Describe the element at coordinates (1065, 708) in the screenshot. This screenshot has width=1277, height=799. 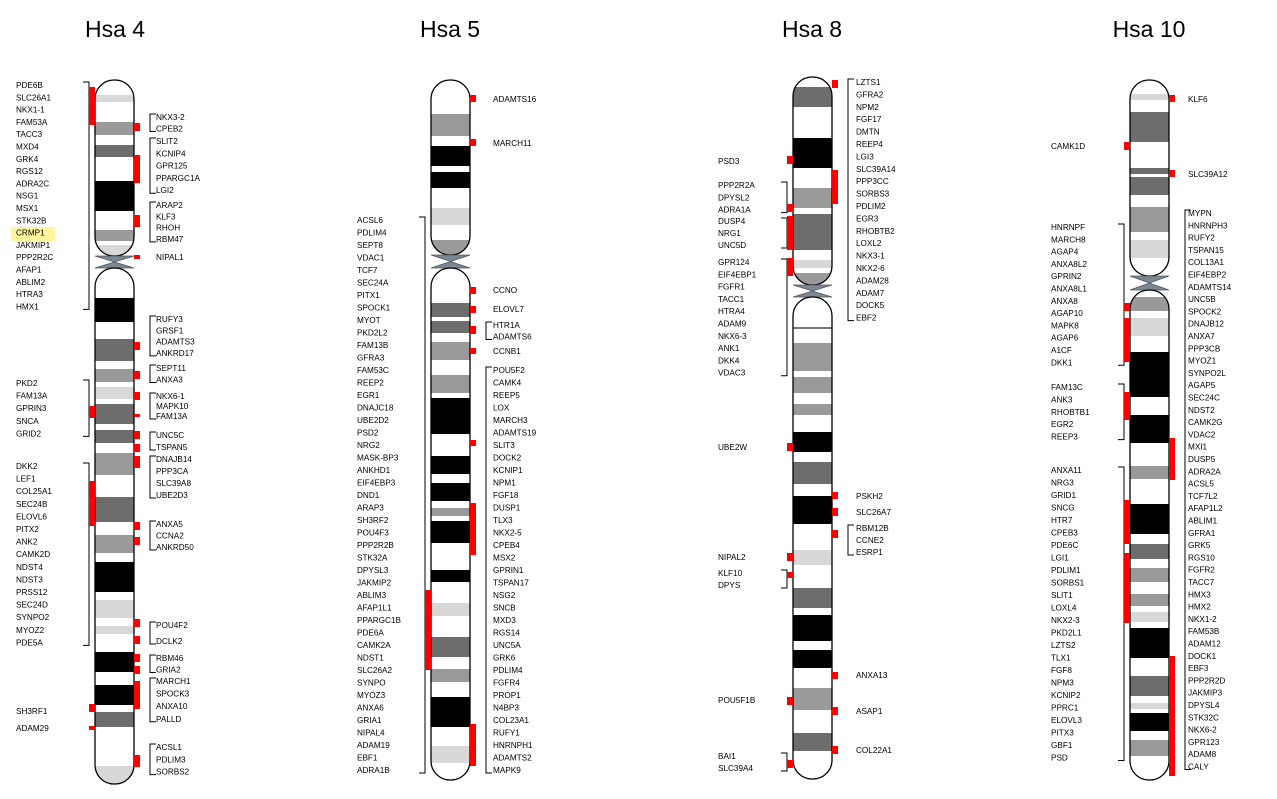
I see `gene-label: PPRC1` at that location.